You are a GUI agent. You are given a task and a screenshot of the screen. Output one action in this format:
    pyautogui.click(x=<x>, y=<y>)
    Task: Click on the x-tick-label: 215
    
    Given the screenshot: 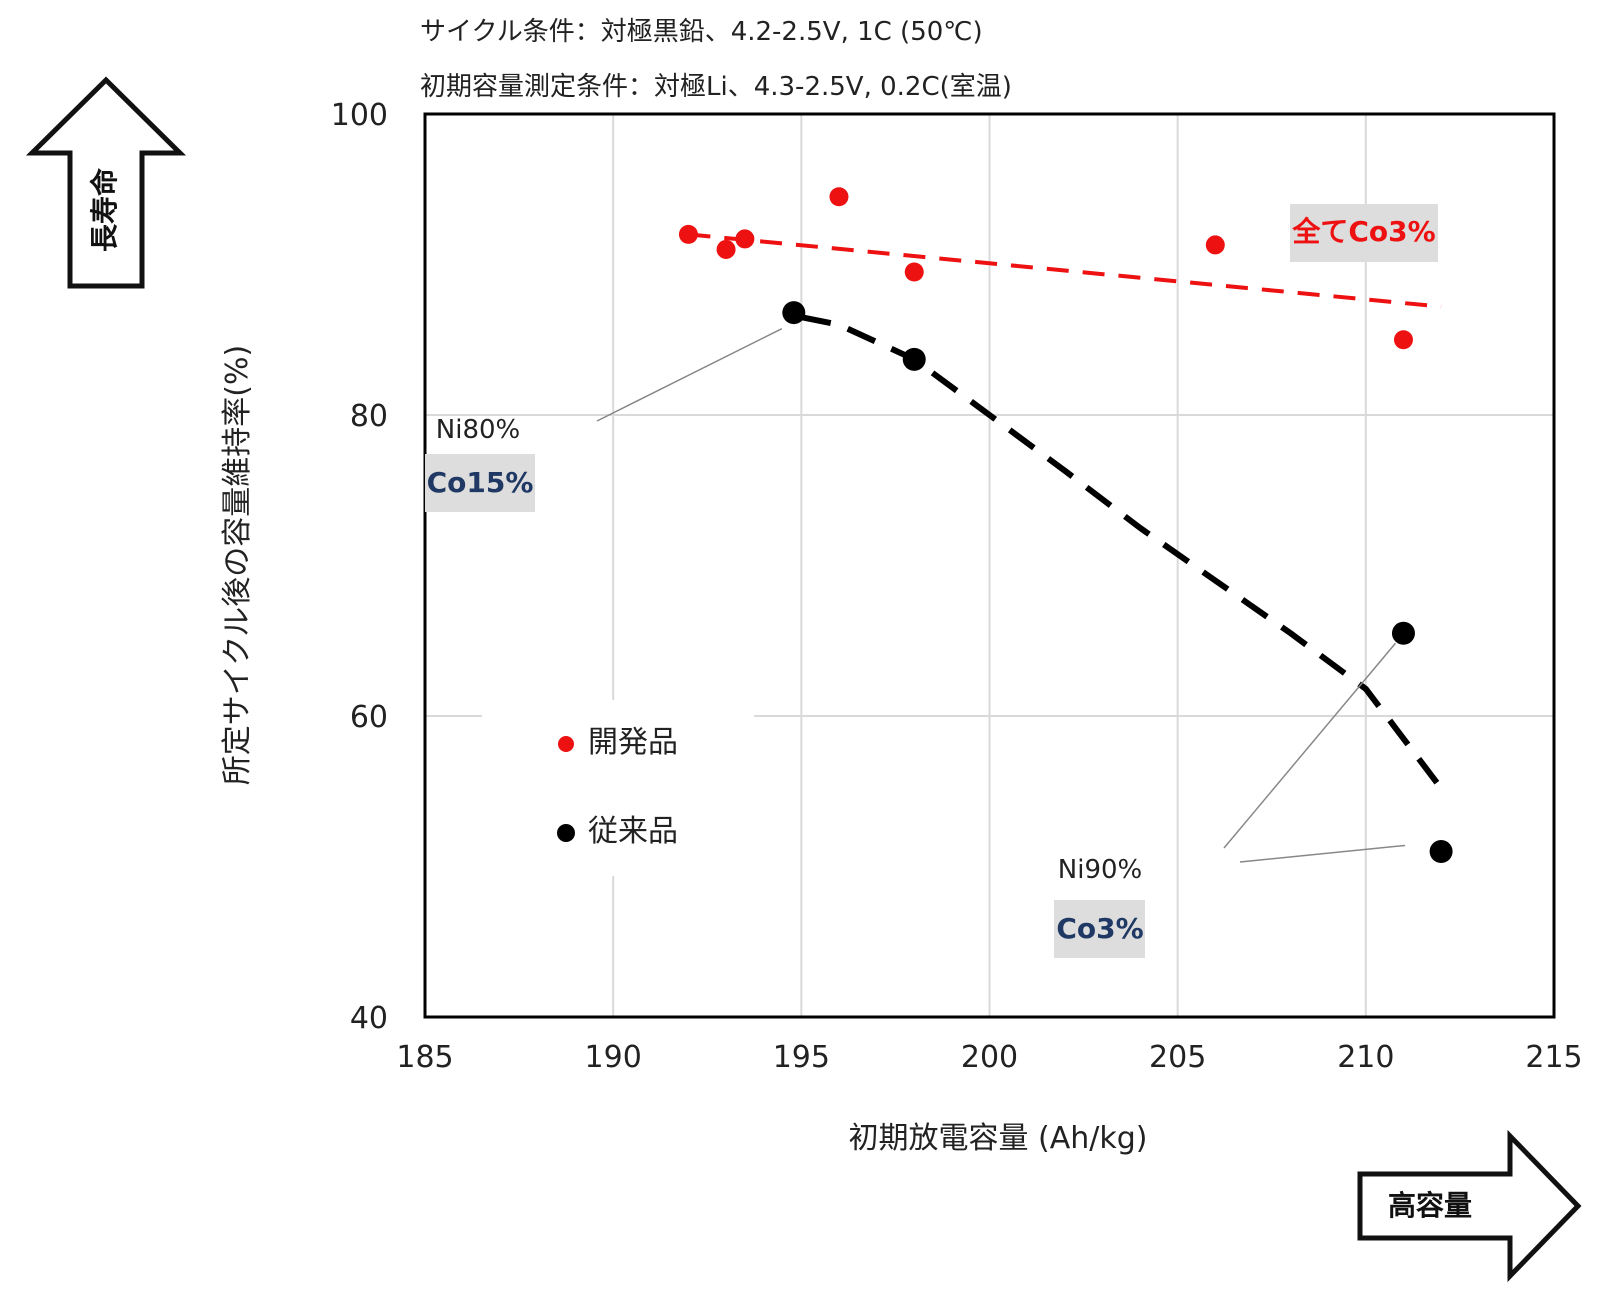 What is the action you would take?
    pyautogui.click(x=1553, y=1057)
    